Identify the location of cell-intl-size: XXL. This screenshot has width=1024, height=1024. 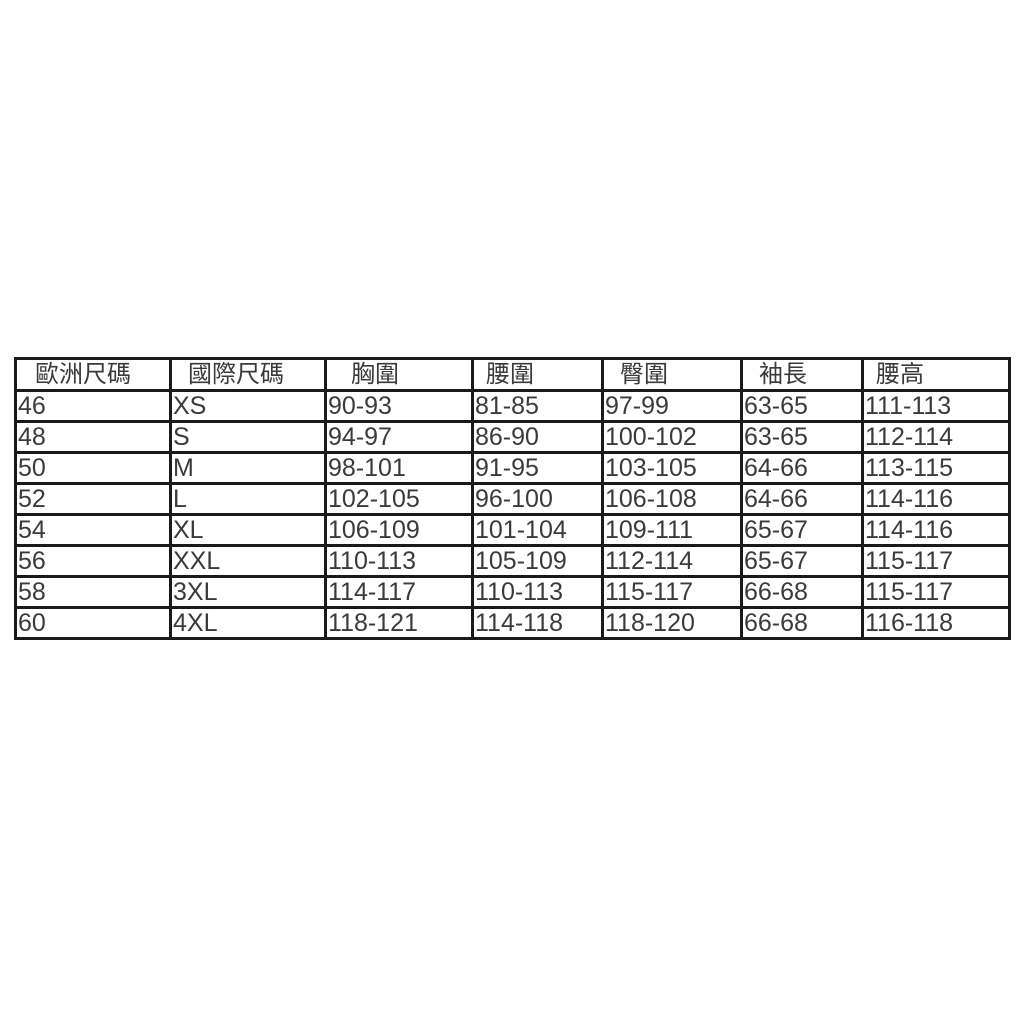
(248, 561).